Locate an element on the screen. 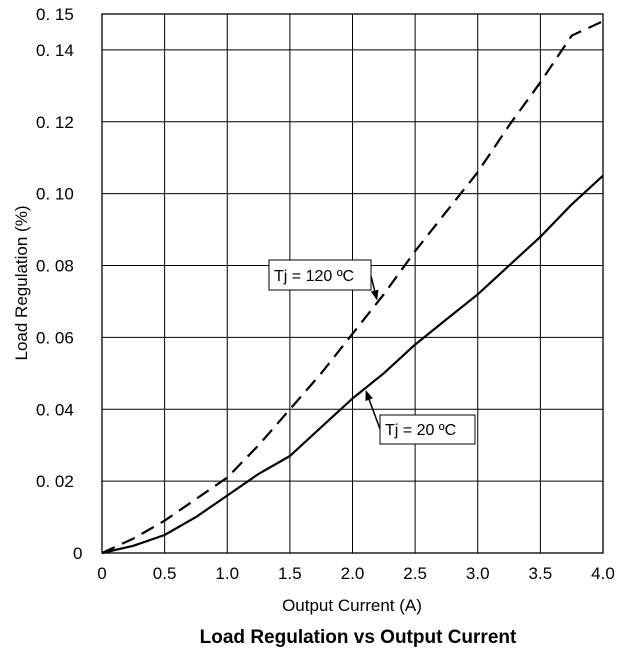  x-tick-label: 0.5 is located at coordinates (165, 573).